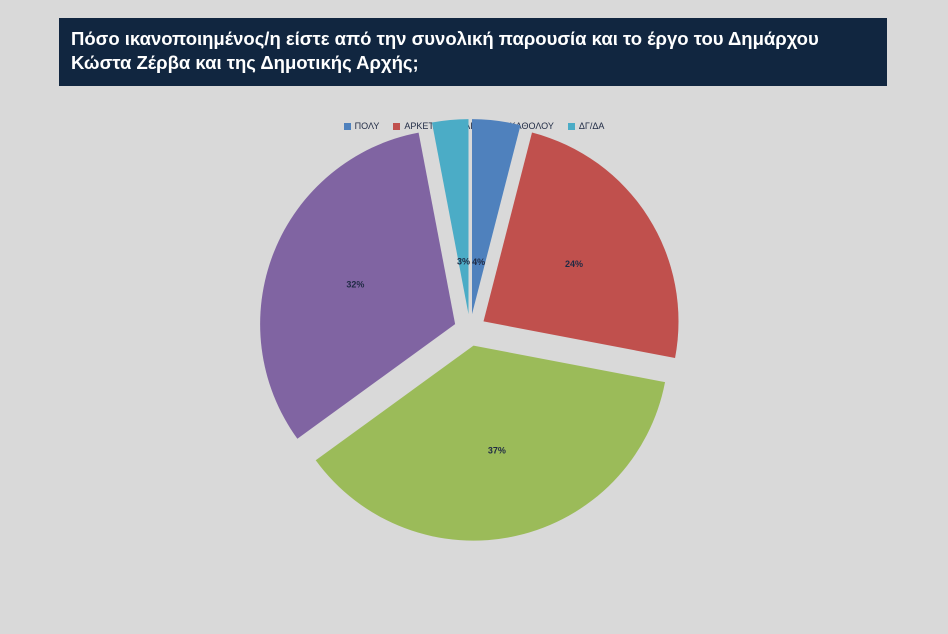  I want to click on legend-label: ΔΓ/ΔΑ, so click(591, 126).